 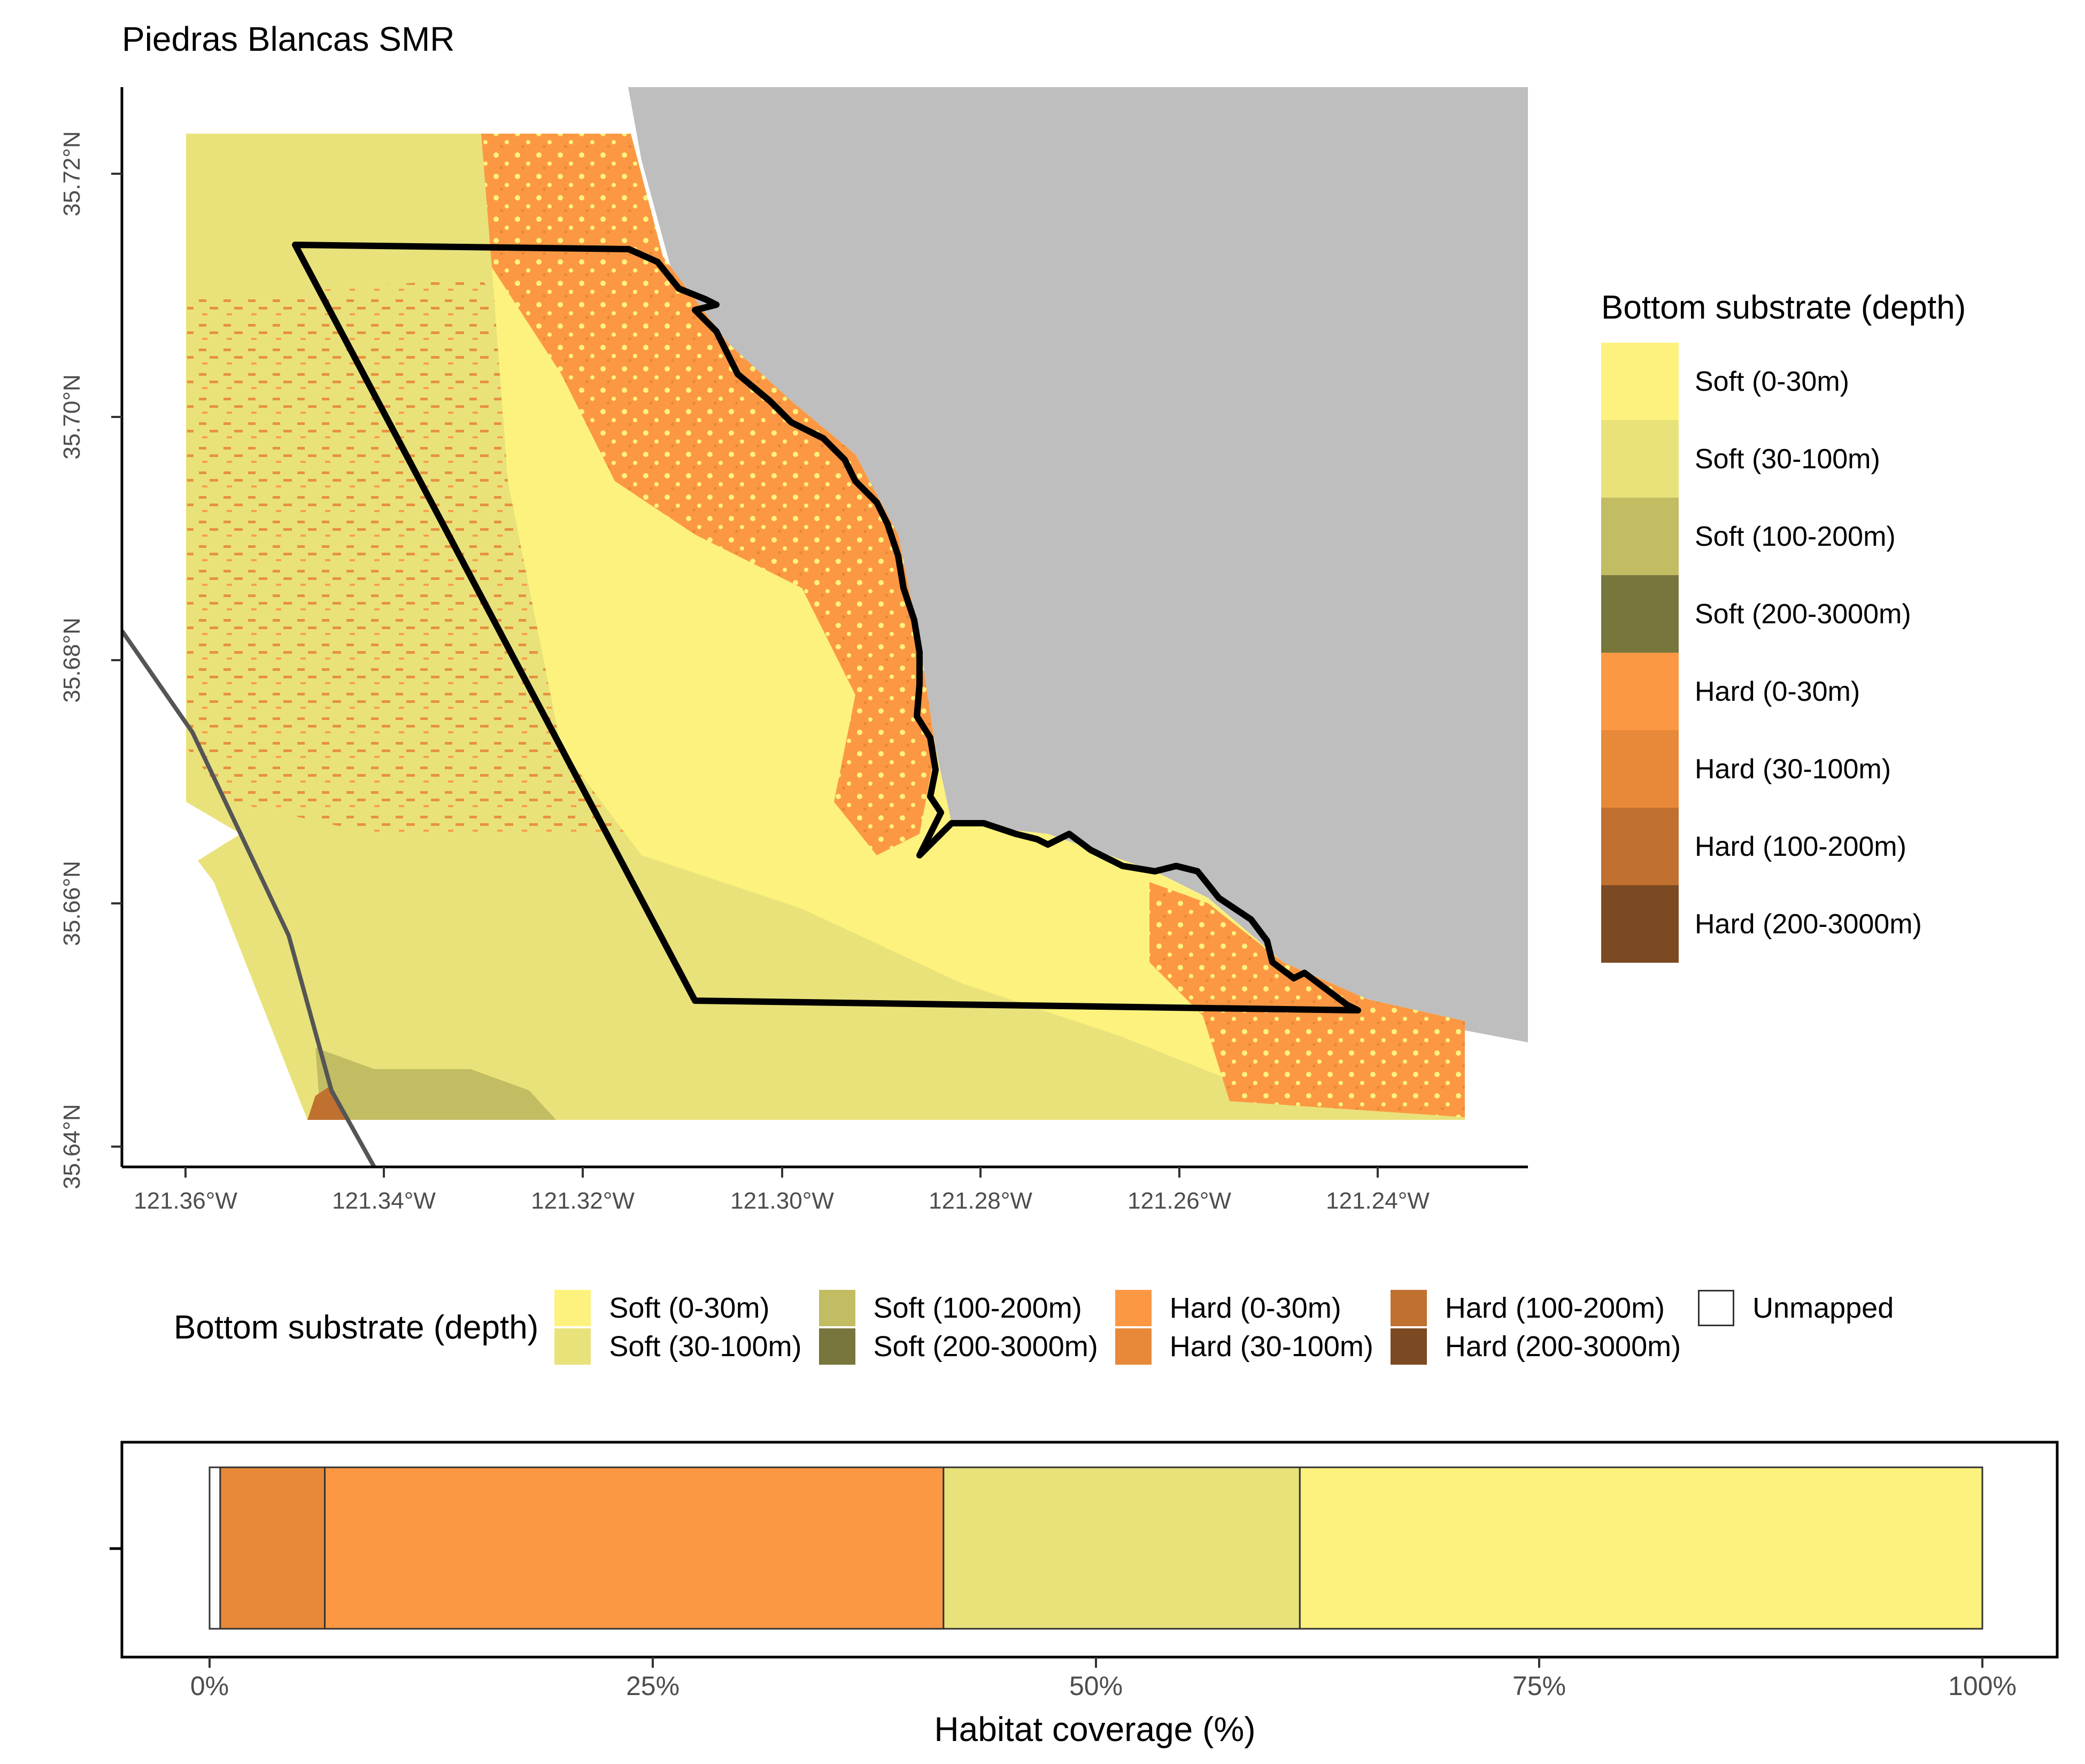 I want to click on map-x-tick-label-1: 121.34°W, so click(x=384, y=1201).